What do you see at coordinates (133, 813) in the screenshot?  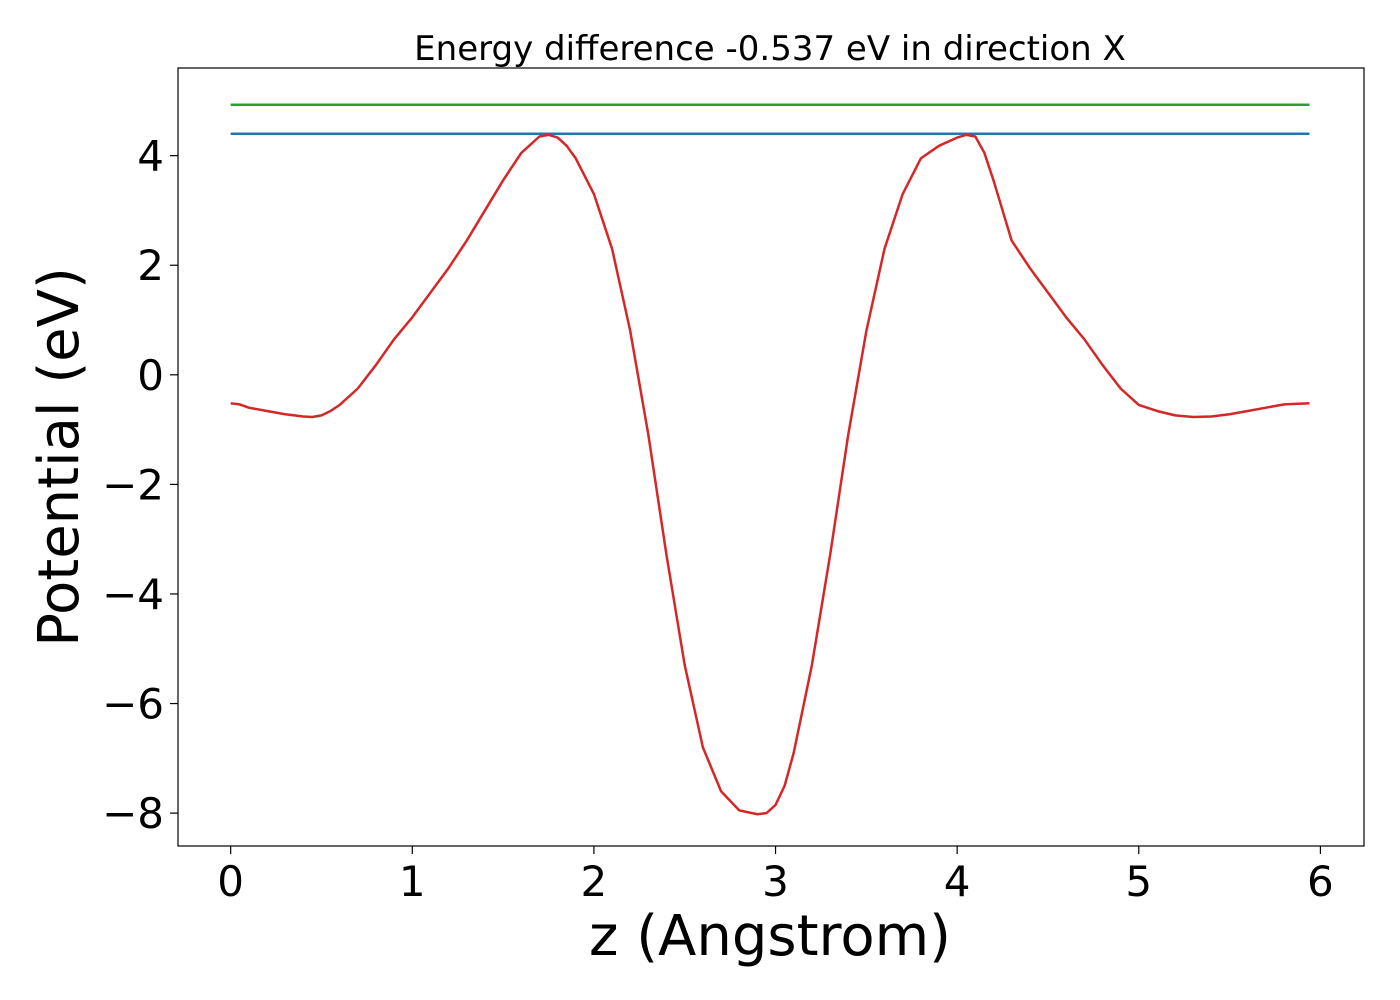 I see `y-tick-label: −8` at bounding box center [133, 813].